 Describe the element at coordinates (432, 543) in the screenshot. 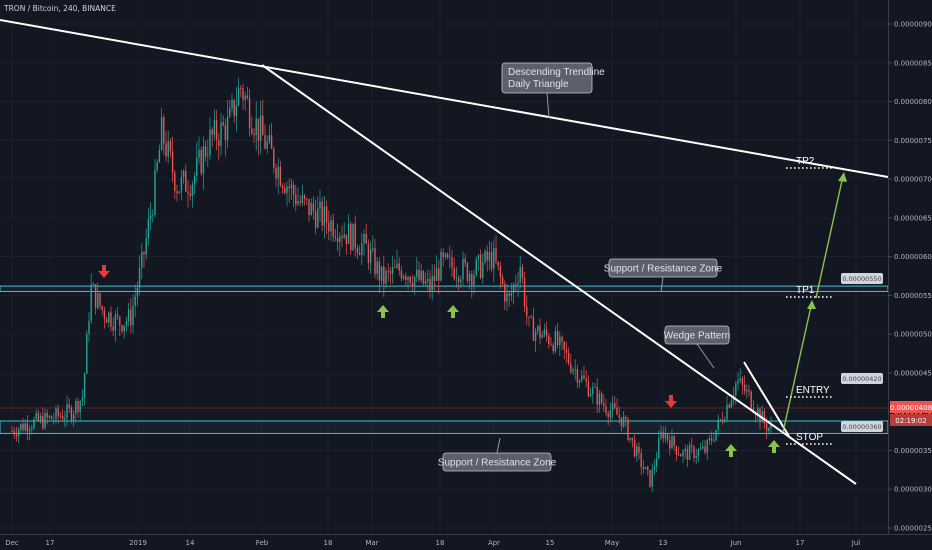

I see `time-axis: Dec 17 2019 14 Feb 18 Mar 18 Apr 15 May 13 Jun 17 Jul` at that location.